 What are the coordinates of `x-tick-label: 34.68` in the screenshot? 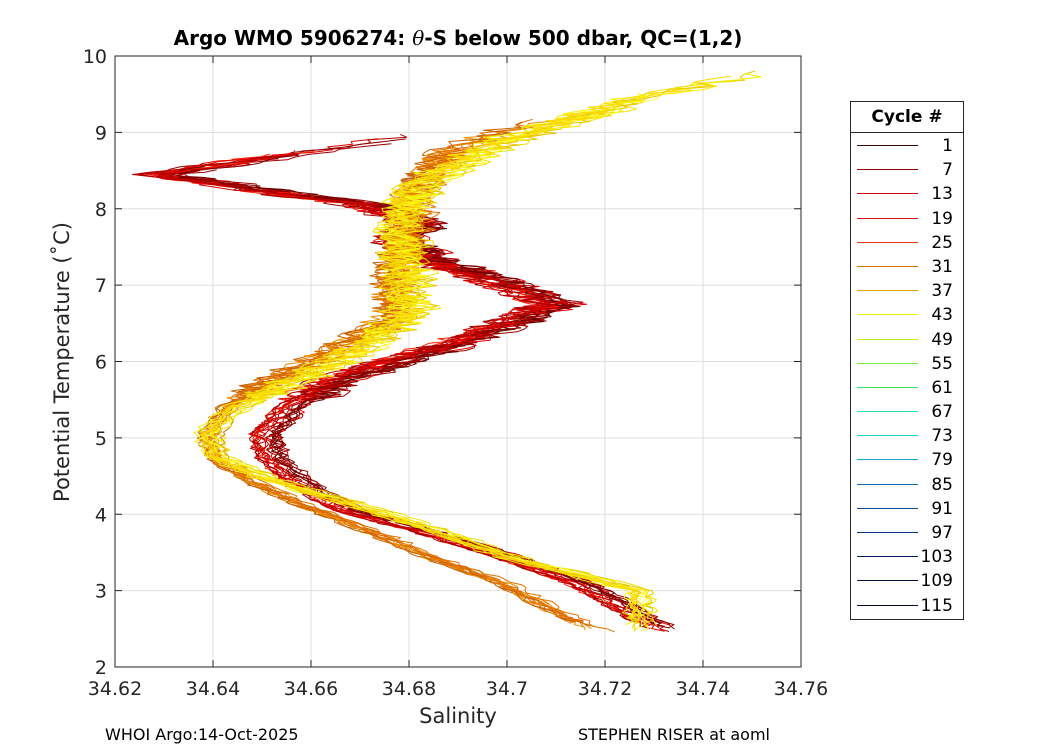 It's located at (409, 689).